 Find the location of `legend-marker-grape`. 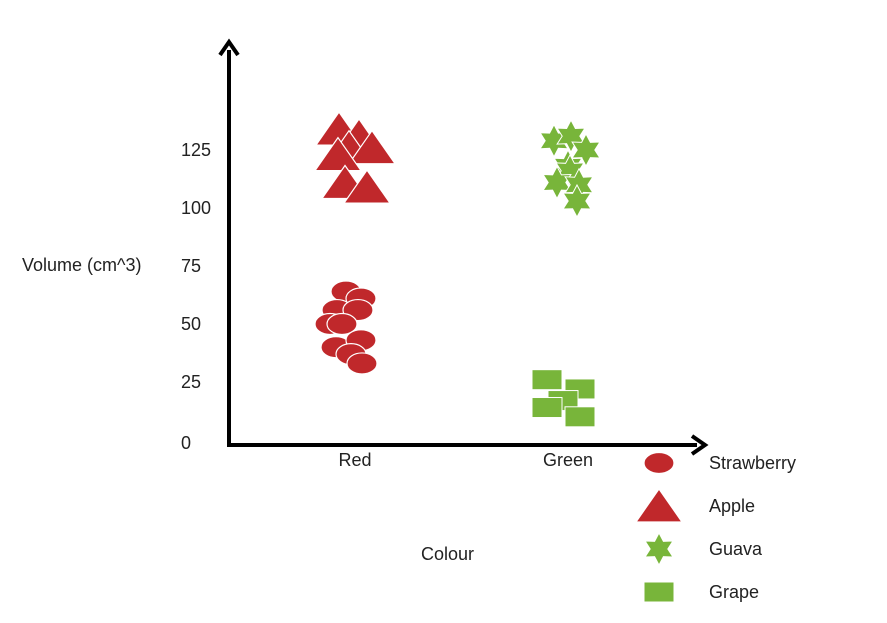

legend-marker-grape is located at coordinates (659, 592).